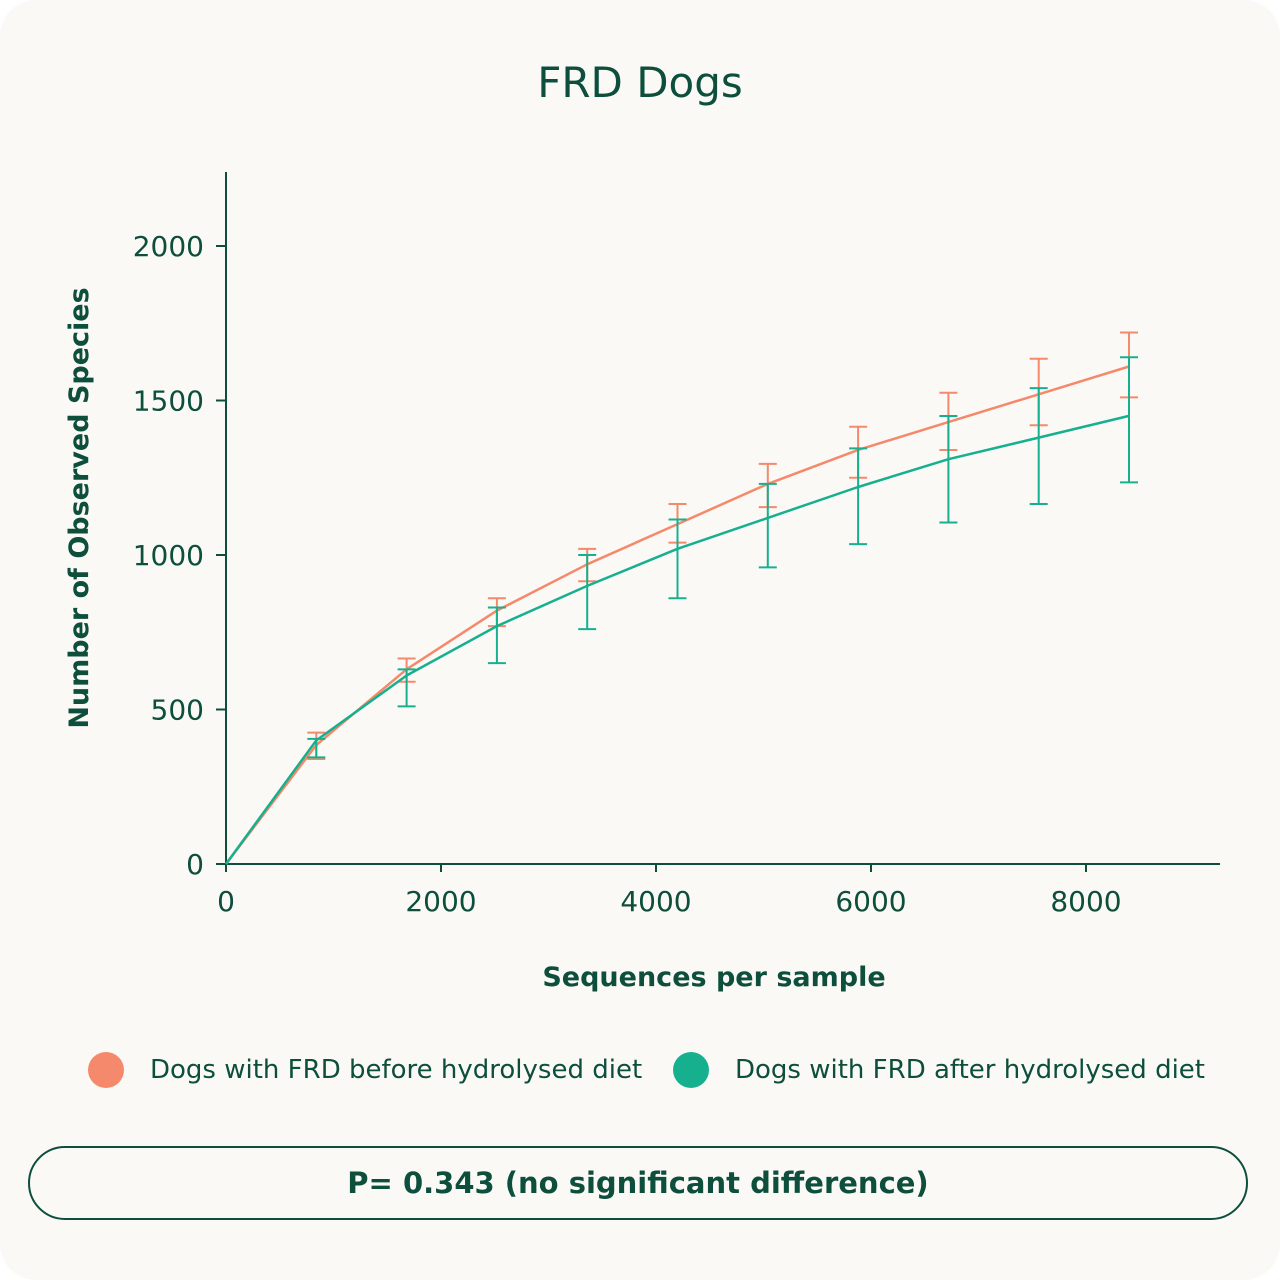 This screenshot has height=1280, width=1280. Describe the element at coordinates (226, 901) in the screenshot. I see `x-tick-label: 0` at that location.